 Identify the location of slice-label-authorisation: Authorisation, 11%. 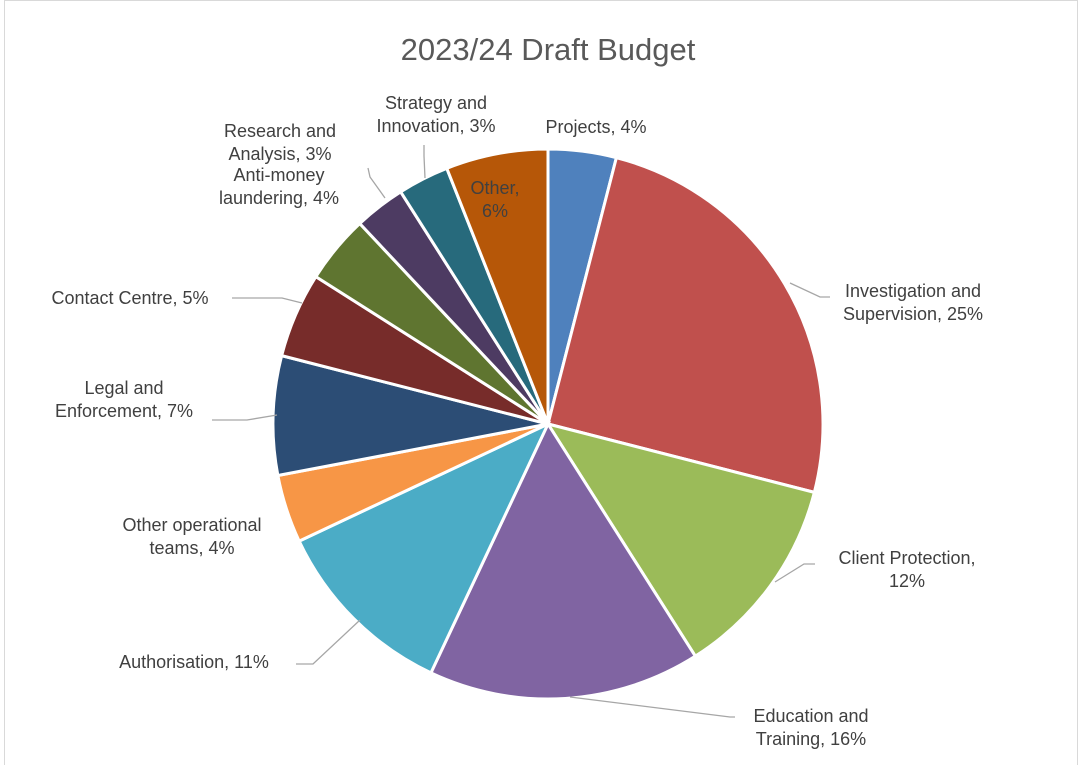
(194, 662).